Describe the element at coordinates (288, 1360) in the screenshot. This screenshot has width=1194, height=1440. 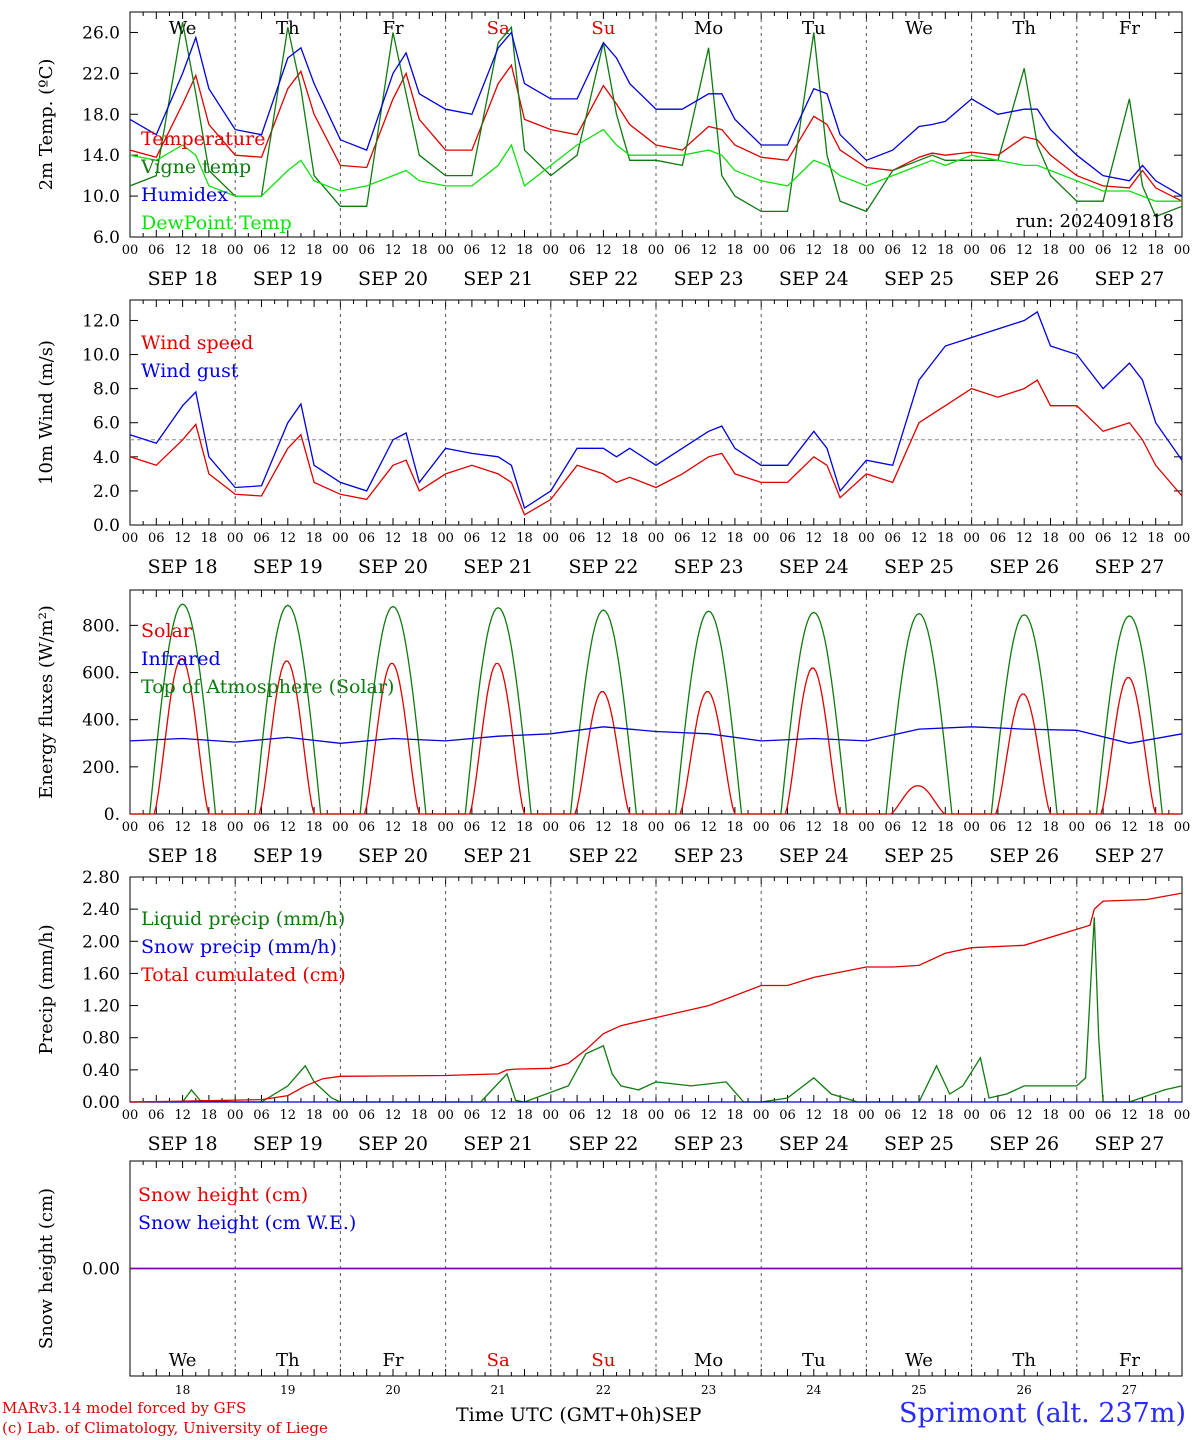
I see `day-name-label: Th` at that location.